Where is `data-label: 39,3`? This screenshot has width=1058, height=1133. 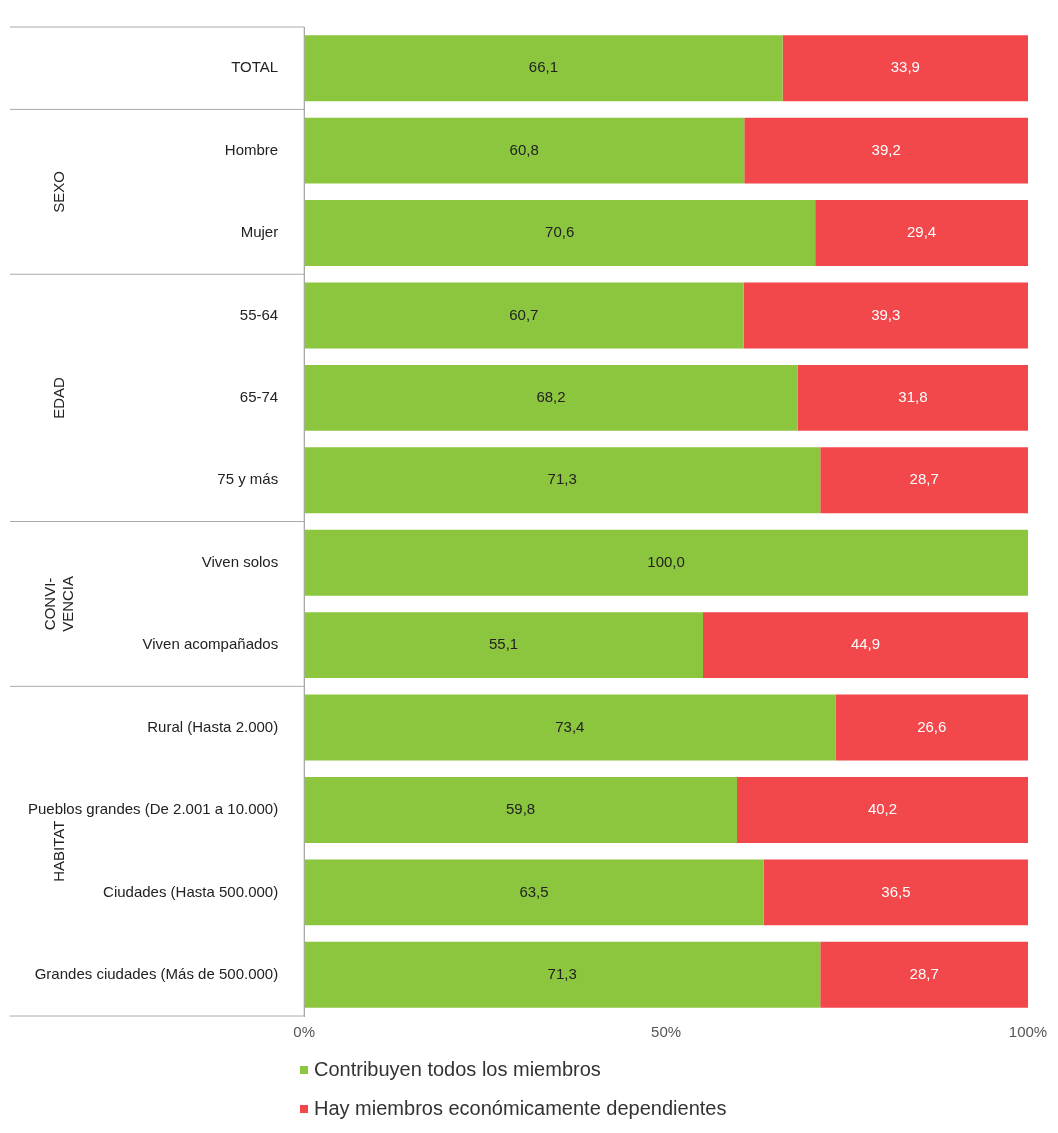
data-label: 39,3 is located at coordinates (886, 314).